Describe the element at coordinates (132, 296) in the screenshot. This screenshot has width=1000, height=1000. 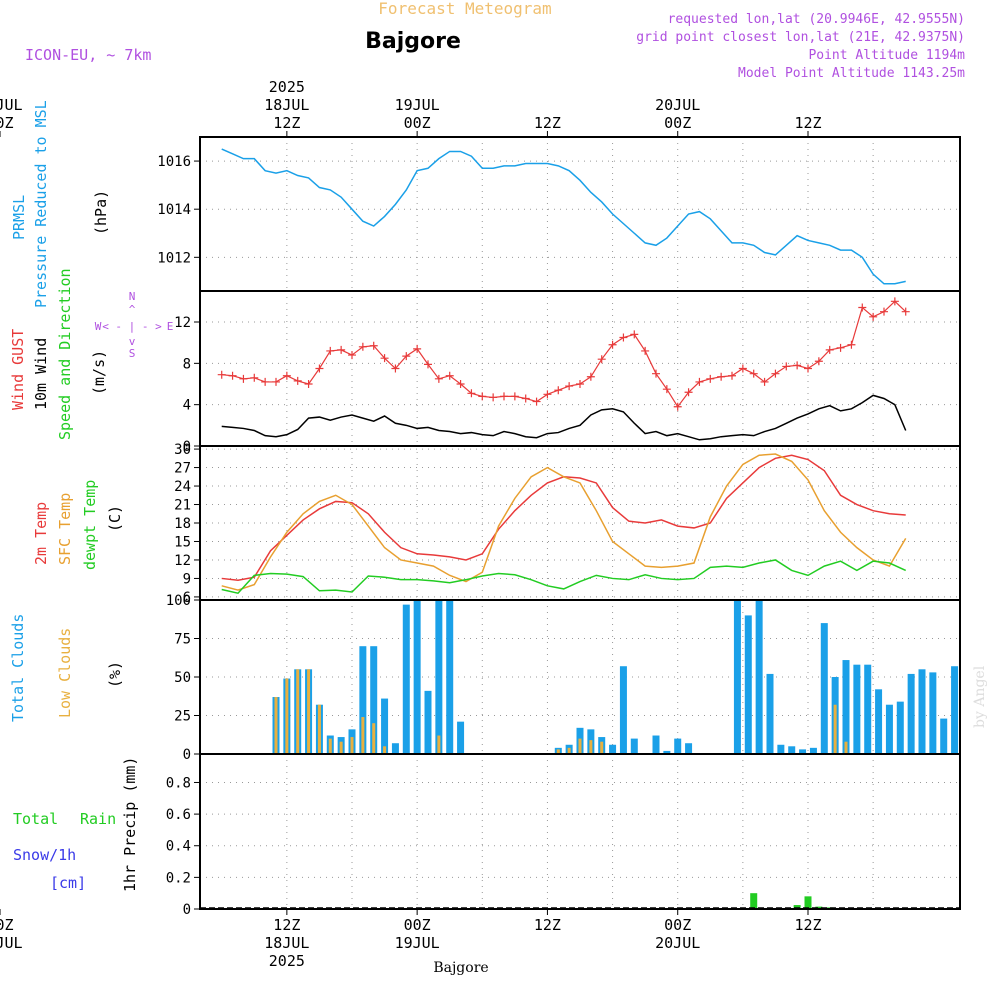
I see `compass-n: N` at that location.